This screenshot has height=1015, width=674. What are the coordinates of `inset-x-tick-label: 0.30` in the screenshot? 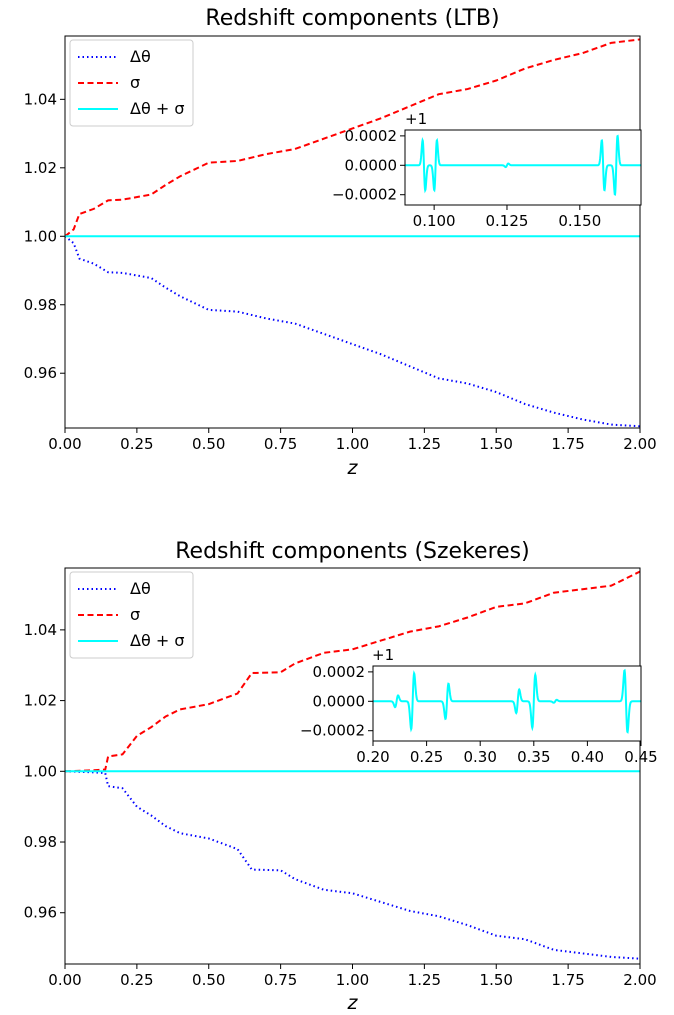 It's located at (479, 757).